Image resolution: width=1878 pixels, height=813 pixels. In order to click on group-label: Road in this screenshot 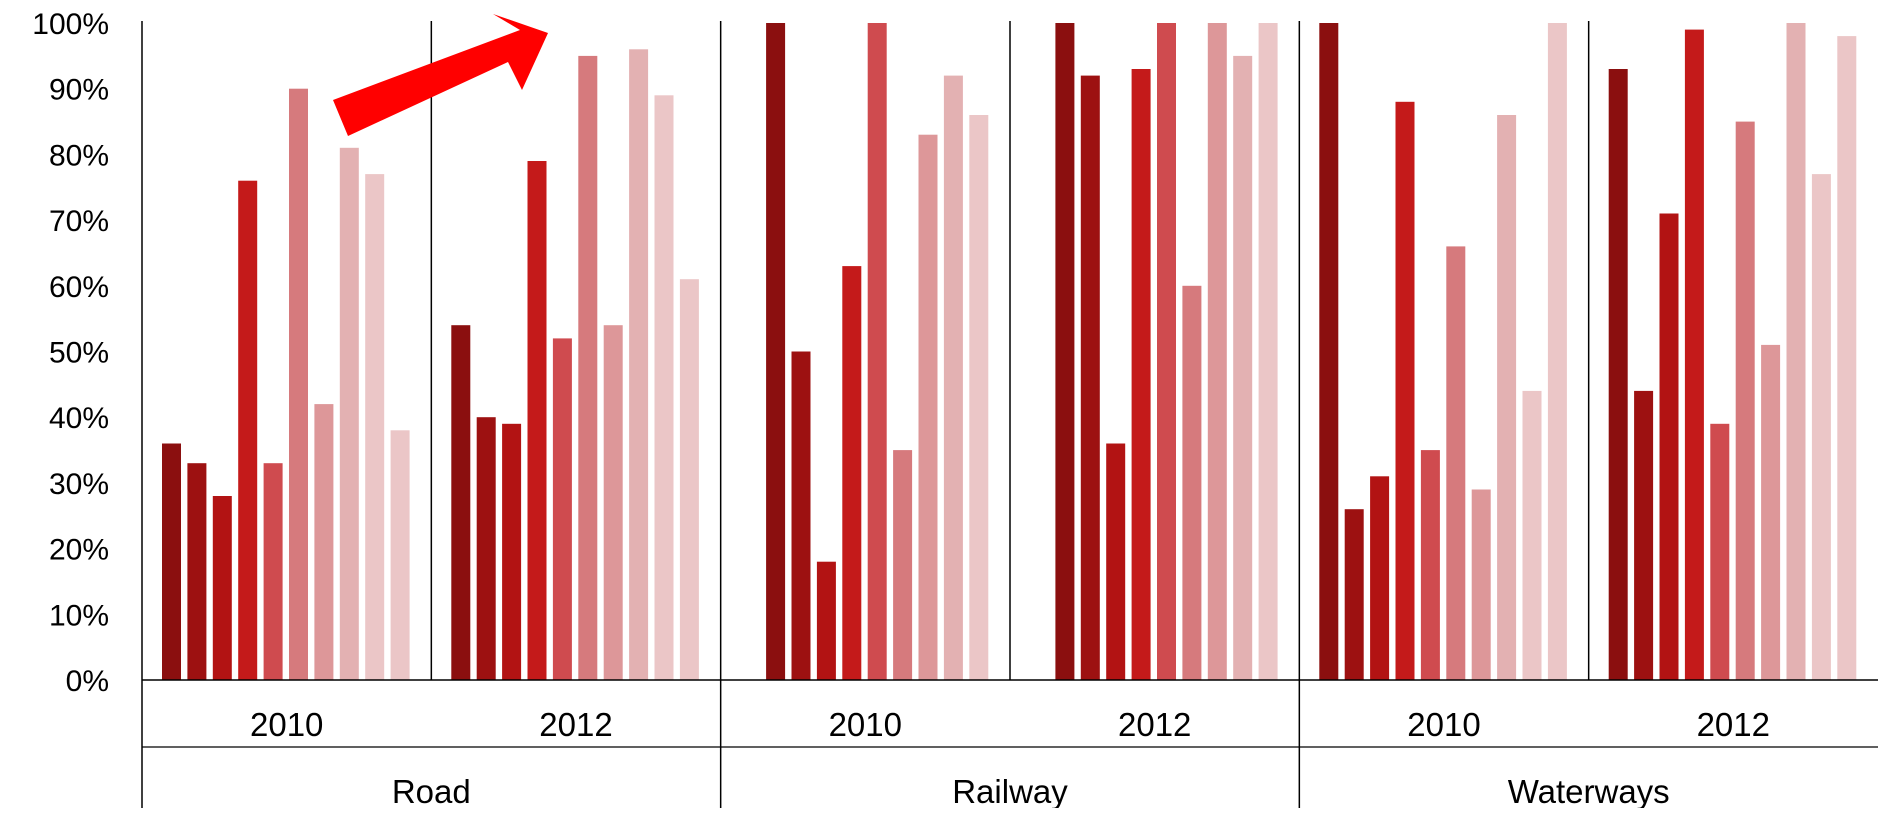, I will do `click(431, 790)`.